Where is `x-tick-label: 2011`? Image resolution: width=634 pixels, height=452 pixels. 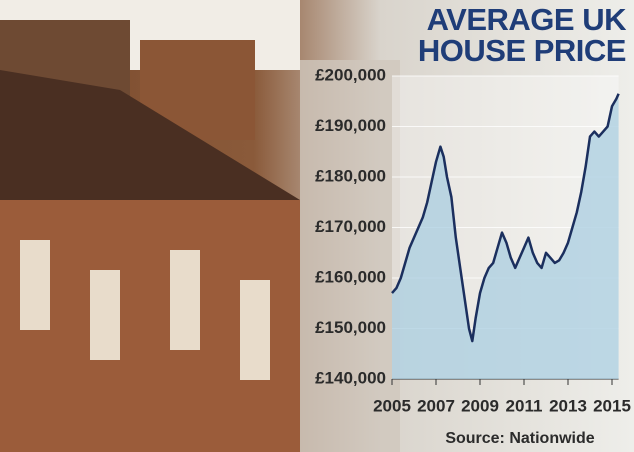
x-tick-label: 2011 is located at coordinates (524, 405).